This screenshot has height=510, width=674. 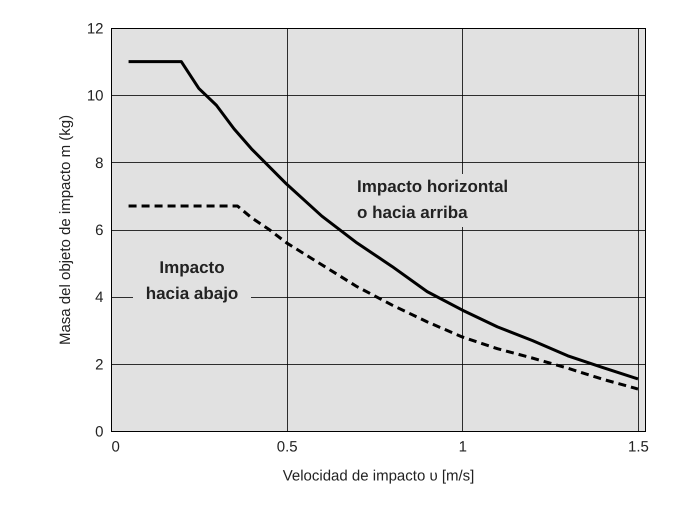 What do you see at coordinates (65, 230) in the screenshot?
I see `y-axis-title: Masa del objeto de impacto m (kg)` at bounding box center [65, 230].